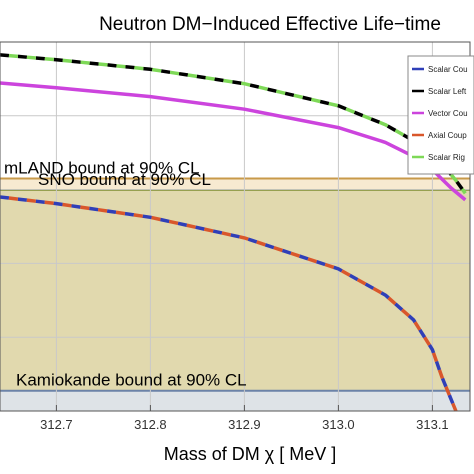  I want to click on x-ticks: 312.7 312.8 312.9 313.0 313.1, so click(244, 418).